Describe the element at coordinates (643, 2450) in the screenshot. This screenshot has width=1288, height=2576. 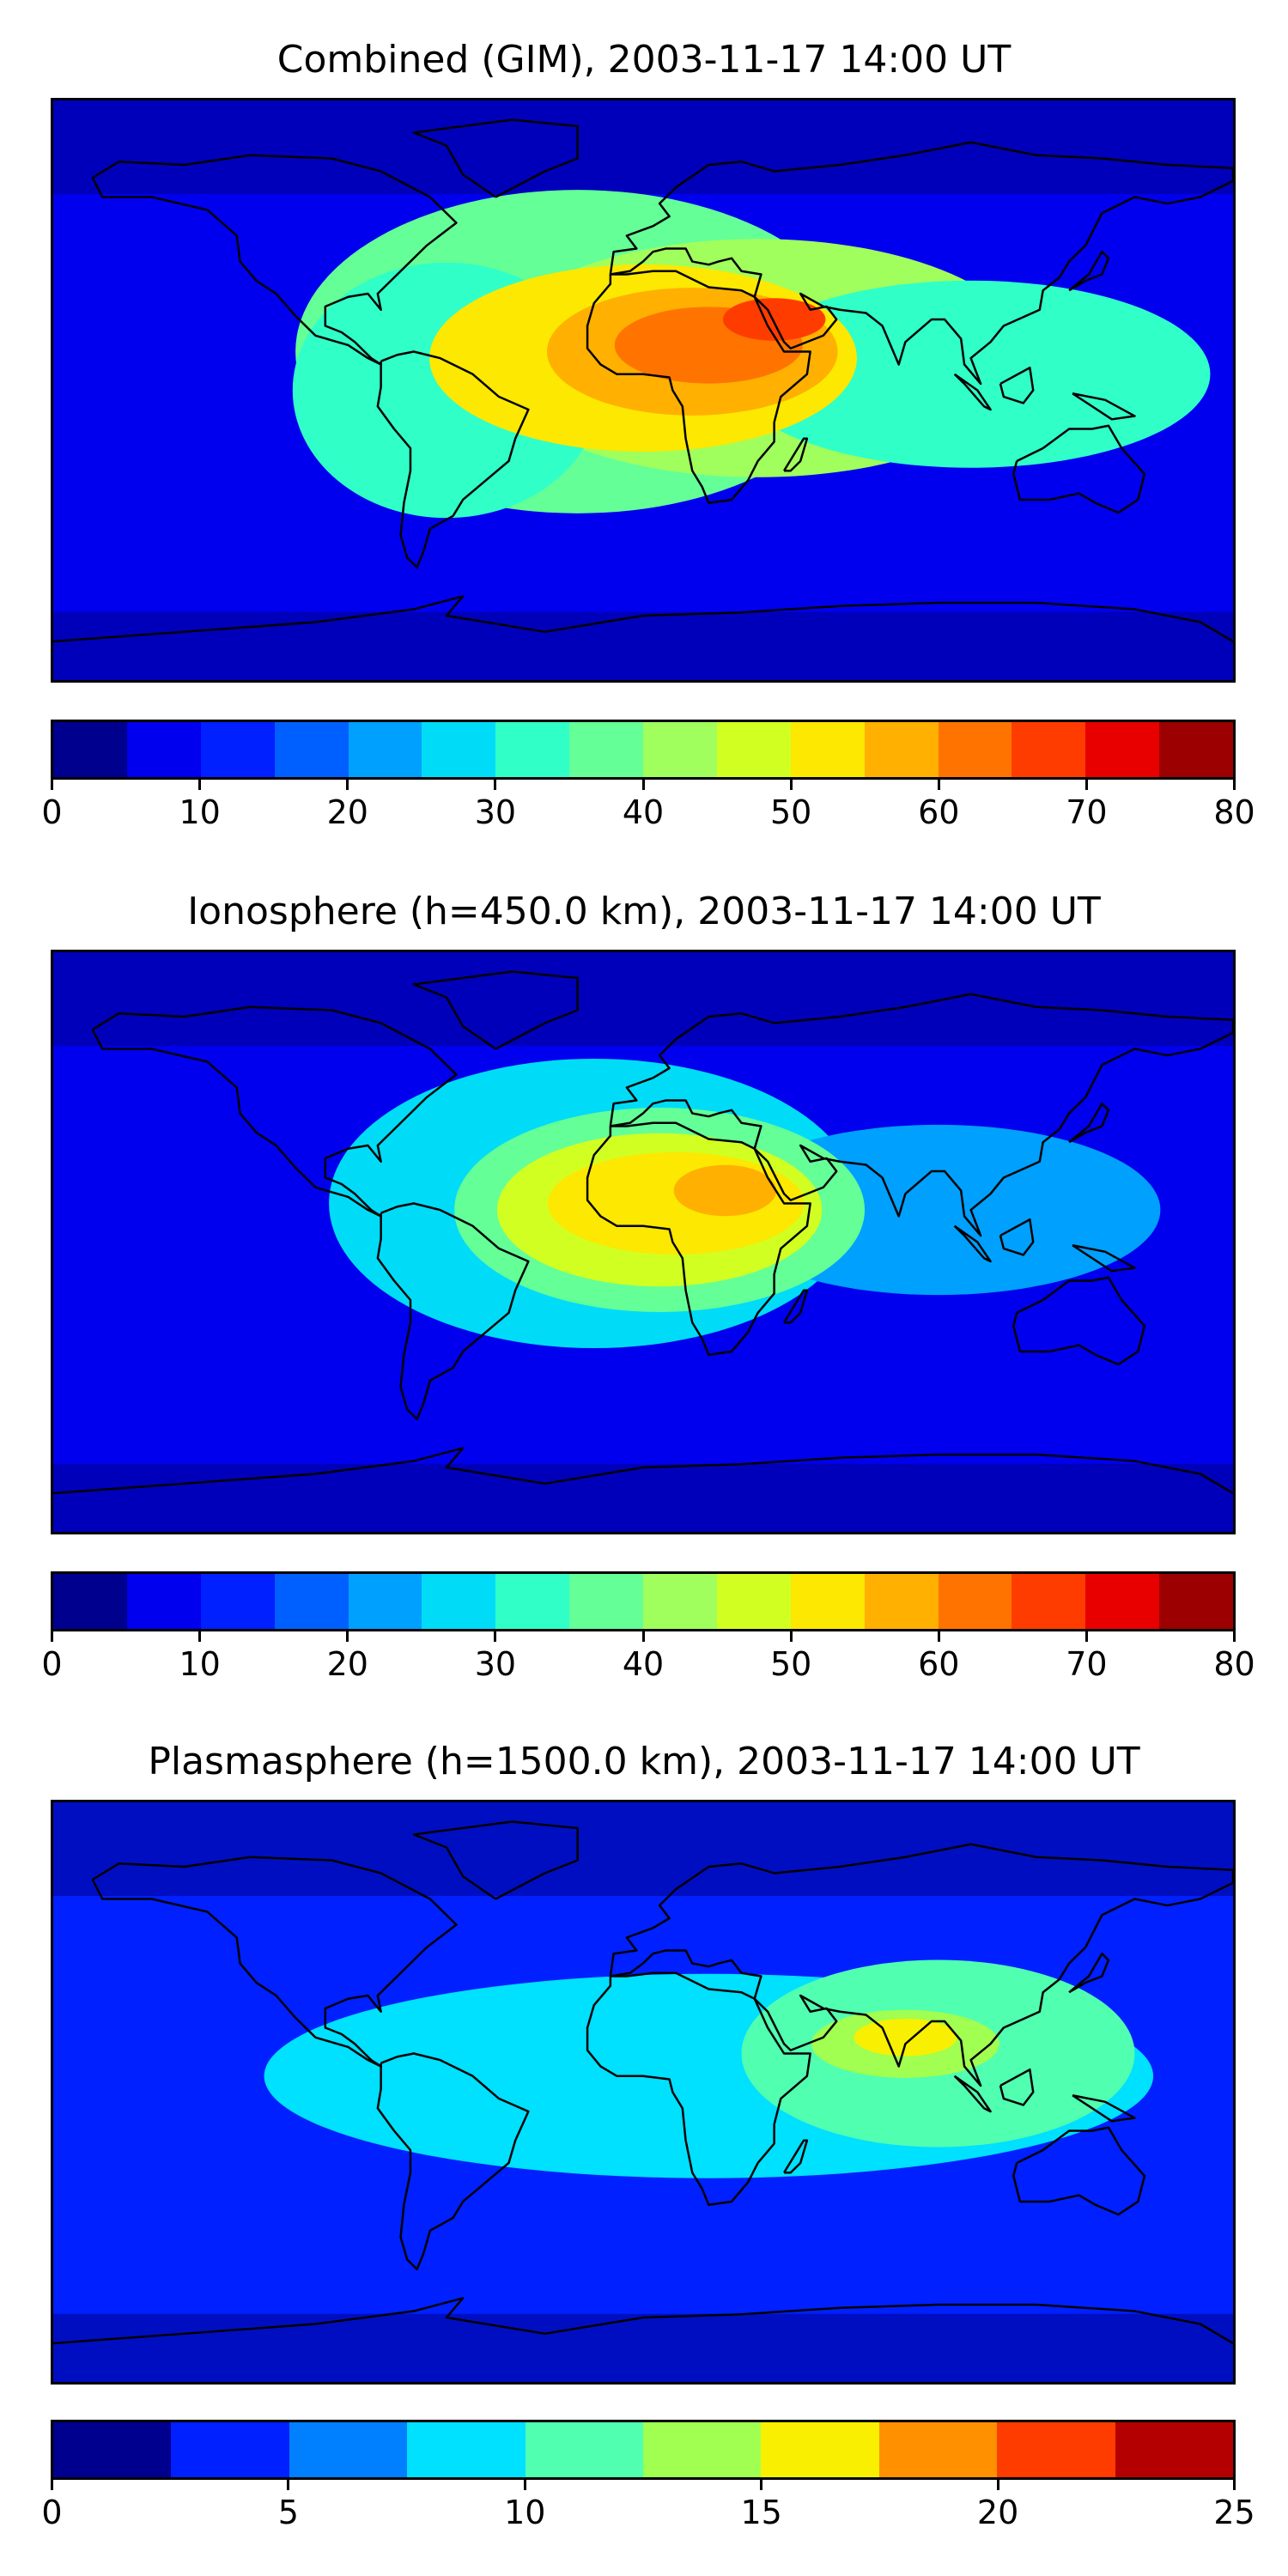
I see `panel-3-colorbar` at that location.